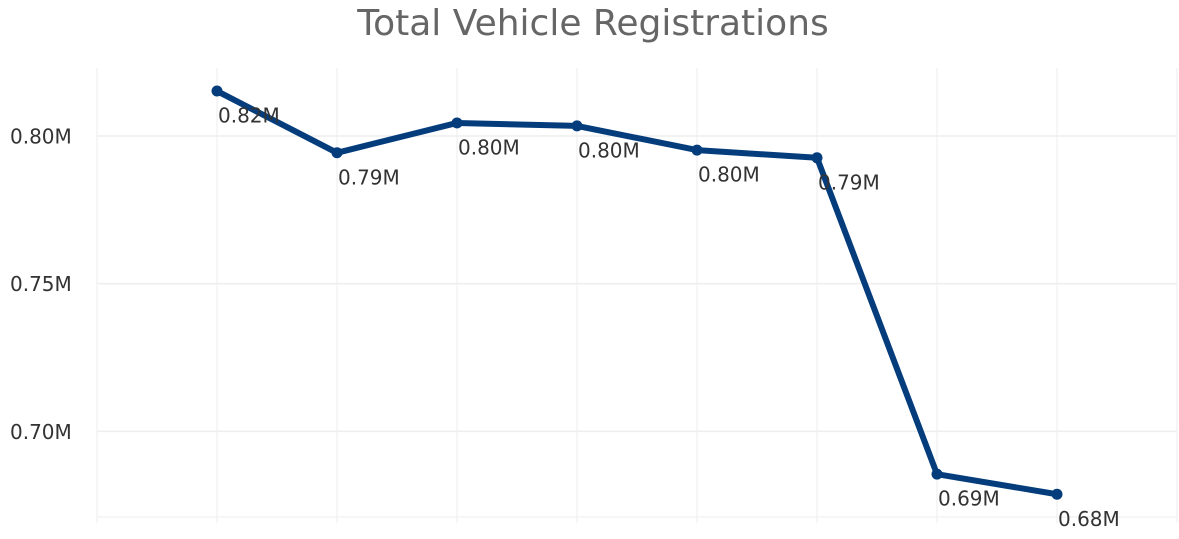 This screenshot has width=1179, height=539. Describe the element at coordinates (41, 432) in the screenshot. I see `y-tick-label: 0.70M` at that location.